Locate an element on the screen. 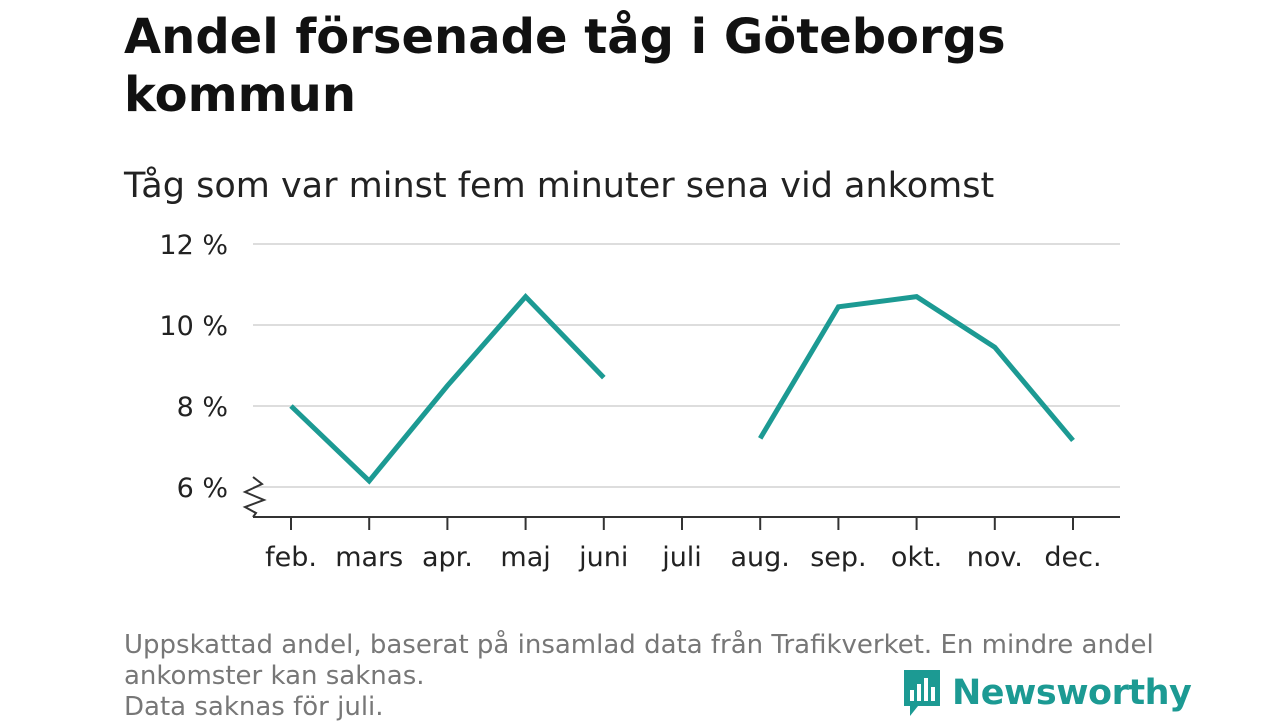 The image size is (1280, 723). y-tick-label: 10 % is located at coordinates (193, 326).